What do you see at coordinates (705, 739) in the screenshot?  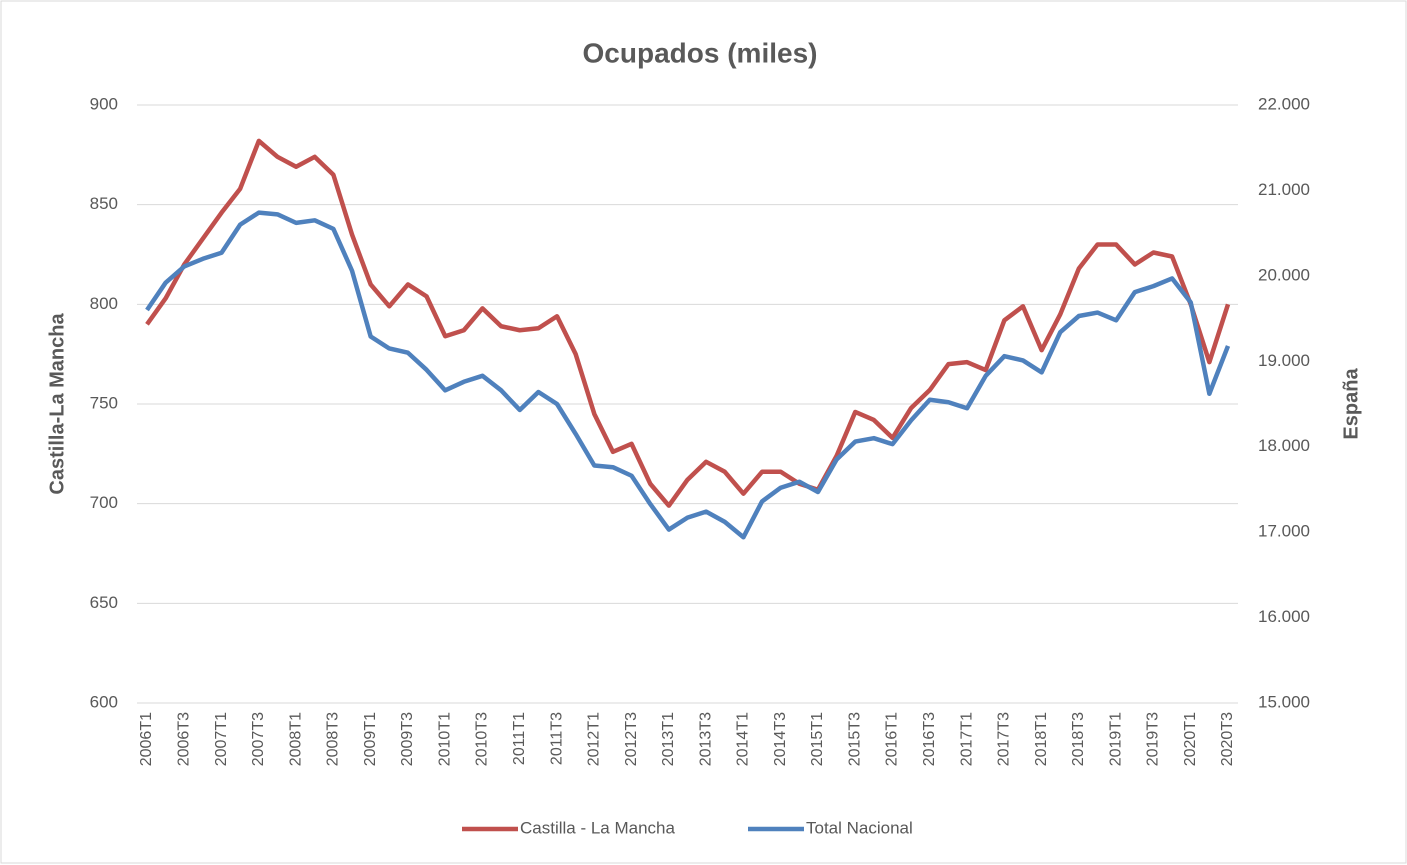 I see `x-tick-label: 2013T3` at bounding box center [705, 739].